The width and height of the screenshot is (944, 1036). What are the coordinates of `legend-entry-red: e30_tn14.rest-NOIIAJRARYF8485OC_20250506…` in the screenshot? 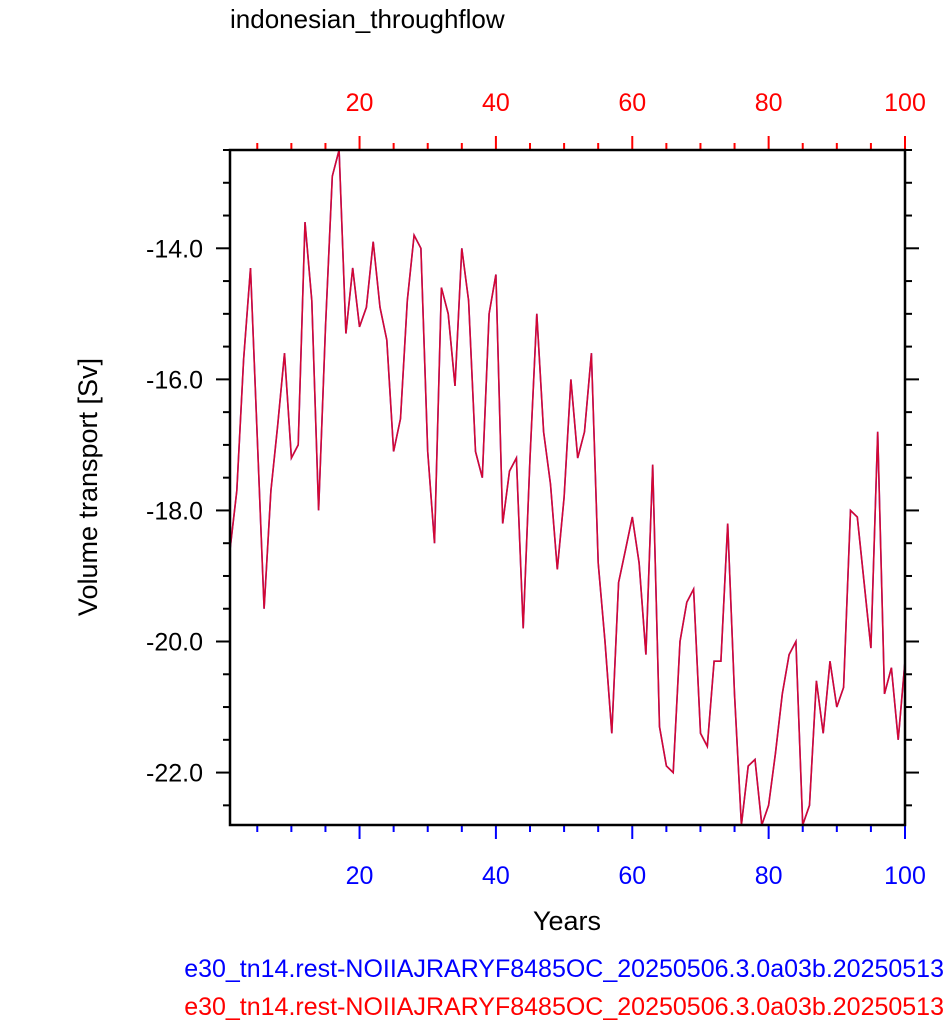 It's located at (472, 1007).